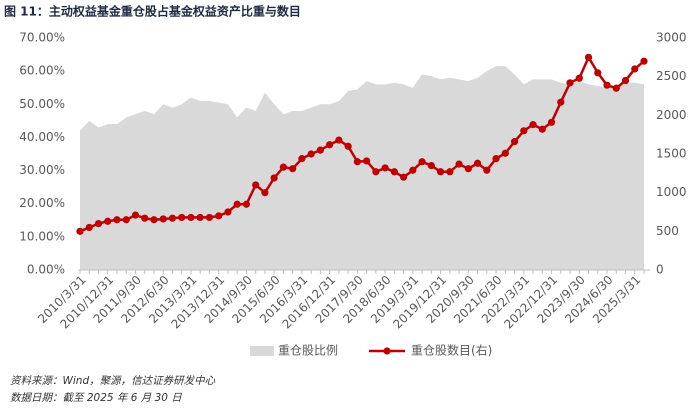 The height and width of the screenshot is (408, 700). What do you see at coordinates (671, 154) in the screenshot?
I see `y2-tick-label: 1500` at bounding box center [671, 154].